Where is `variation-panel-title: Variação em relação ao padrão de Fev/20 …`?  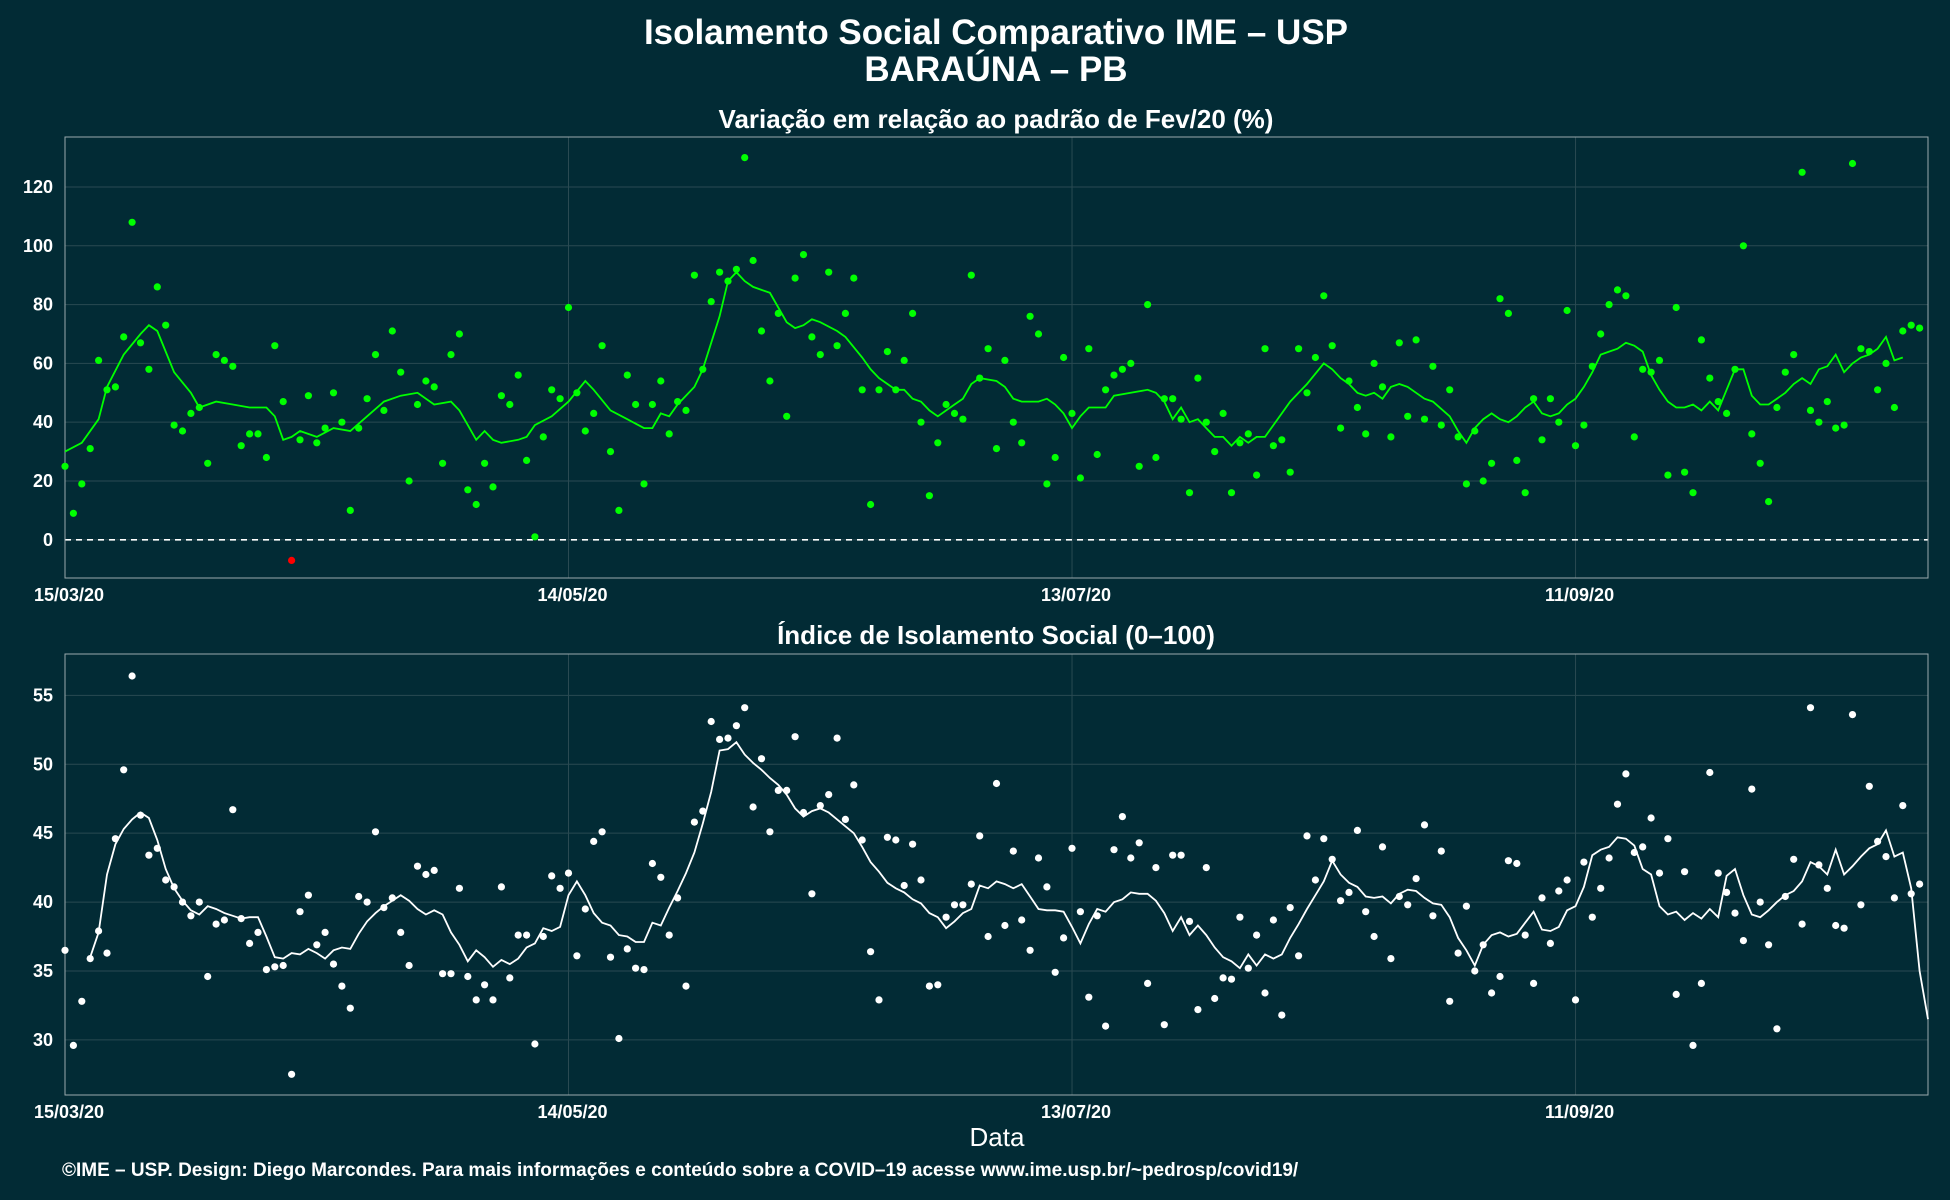 variation-panel-title: Variação em relação ao padrão de Fev/20 … is located at coordinates (996, 119).